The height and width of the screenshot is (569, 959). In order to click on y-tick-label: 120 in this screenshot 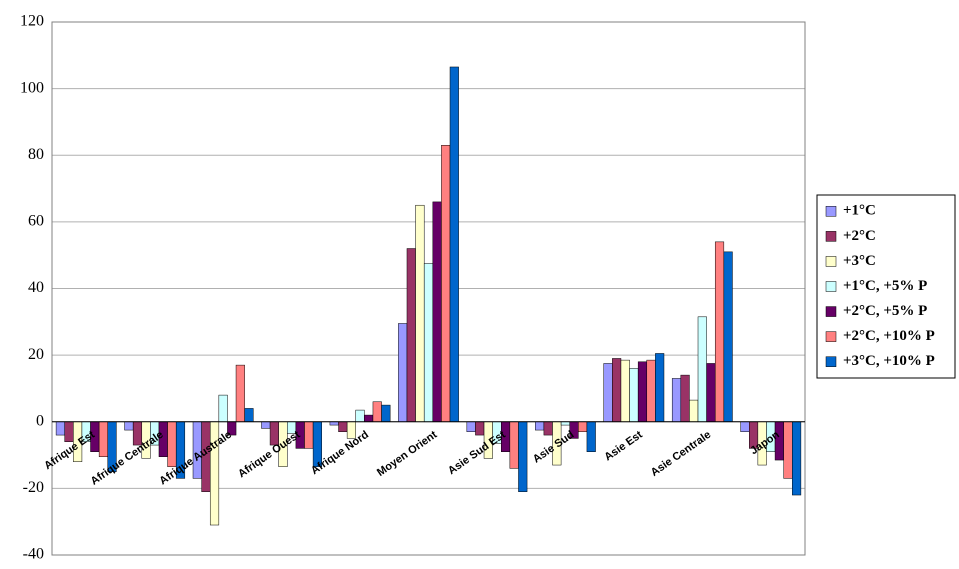, I will do `click(32, 21)`.